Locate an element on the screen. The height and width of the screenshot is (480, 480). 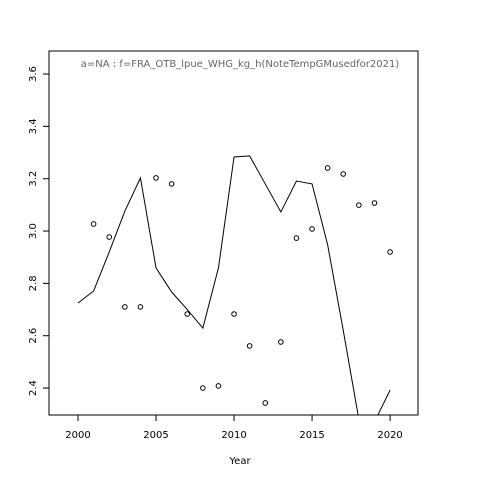
x-tick-label: 2015 is located at coordinates (311, 435).